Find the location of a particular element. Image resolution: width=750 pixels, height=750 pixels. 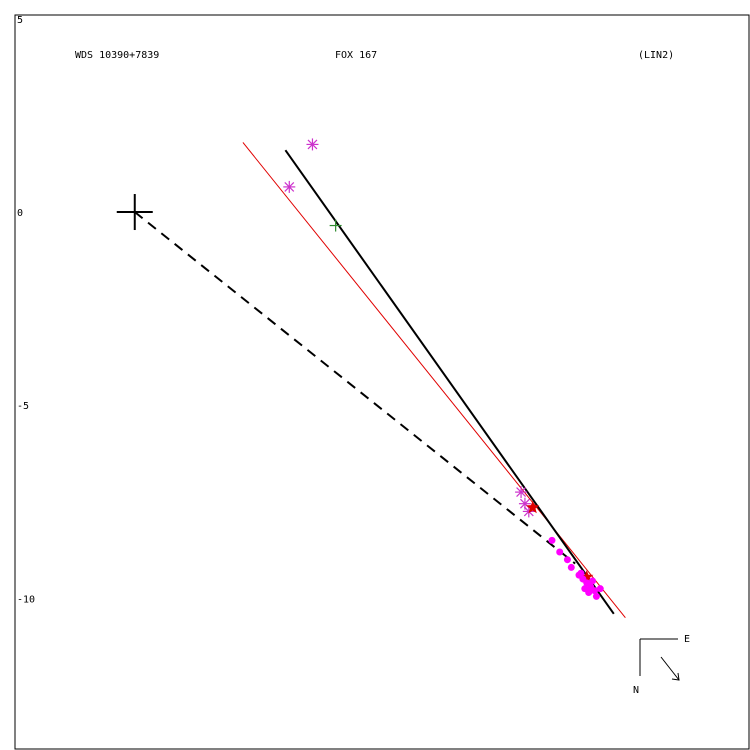

compass-rose: E N is located at coordinates (661, 665).